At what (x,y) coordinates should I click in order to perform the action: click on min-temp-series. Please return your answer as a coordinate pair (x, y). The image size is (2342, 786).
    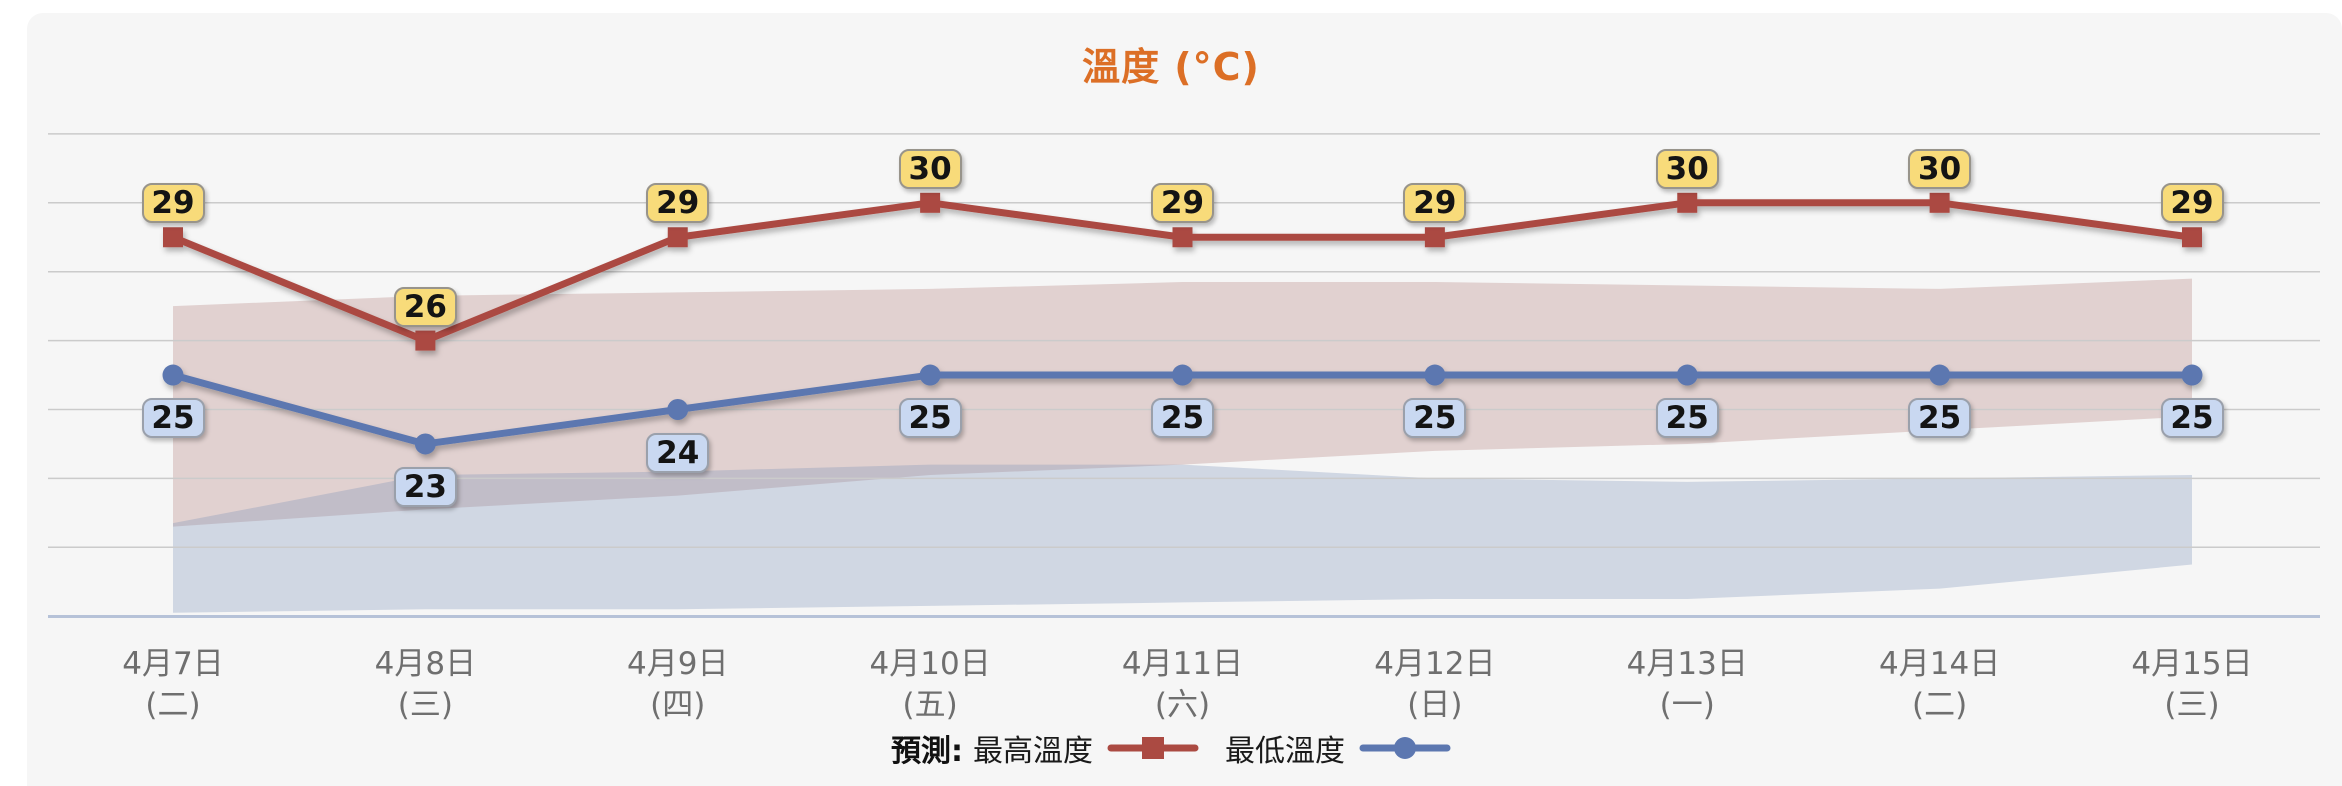
    Looking at the image, I should click on (1182, 409).